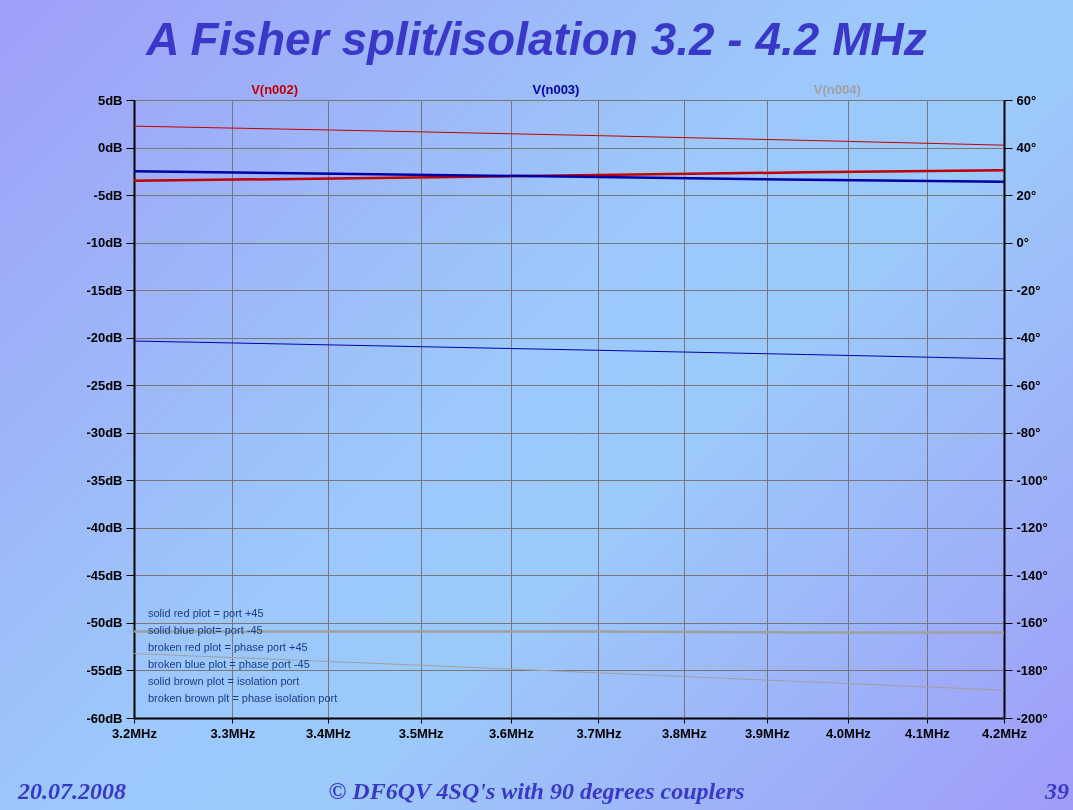 The height and width of the screenshot is (810, 1073). I want to click on y2-tick-label: -200°, so click(1032, 718).